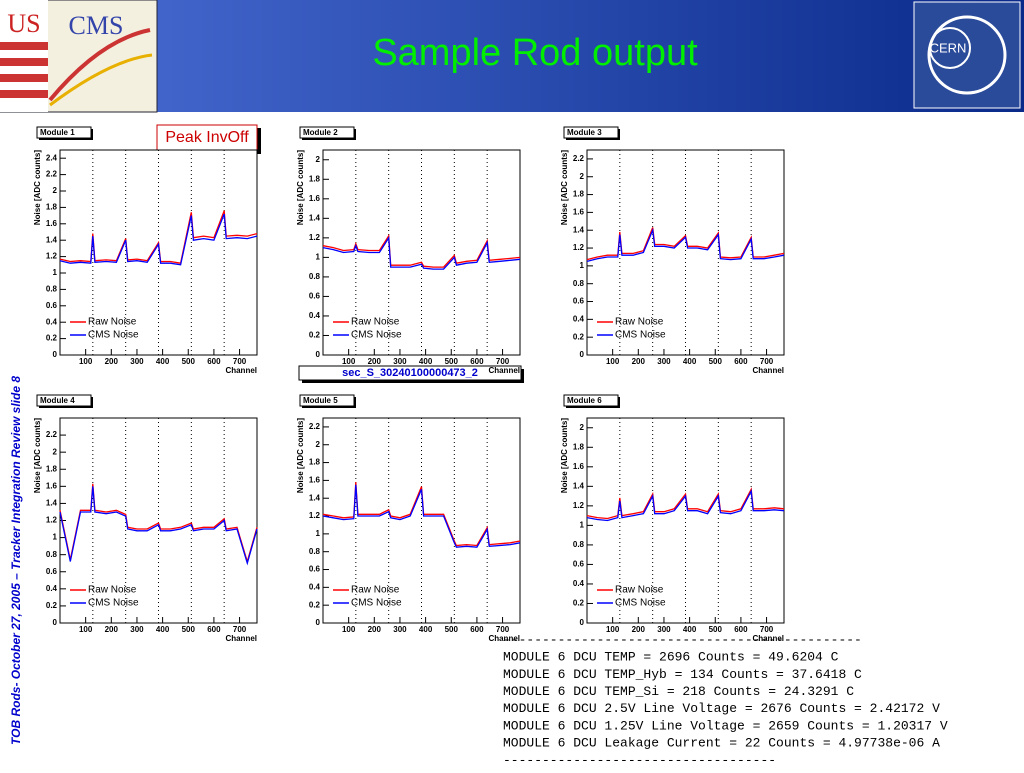  What do you see at coordinates (320, 400) in the screenshot?
I see `chart-title: Module 5` at bounding box center [320, 400].